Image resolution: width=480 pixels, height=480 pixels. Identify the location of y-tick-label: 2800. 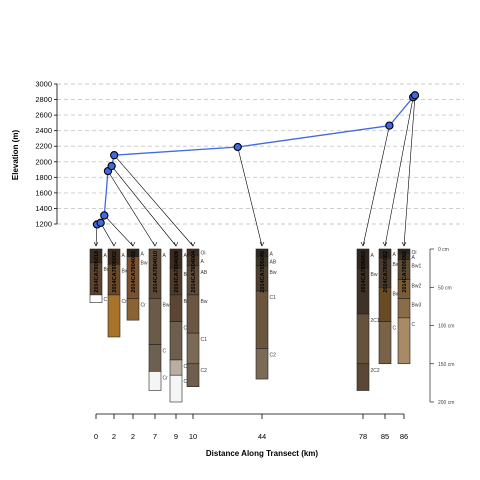
(43, 99).